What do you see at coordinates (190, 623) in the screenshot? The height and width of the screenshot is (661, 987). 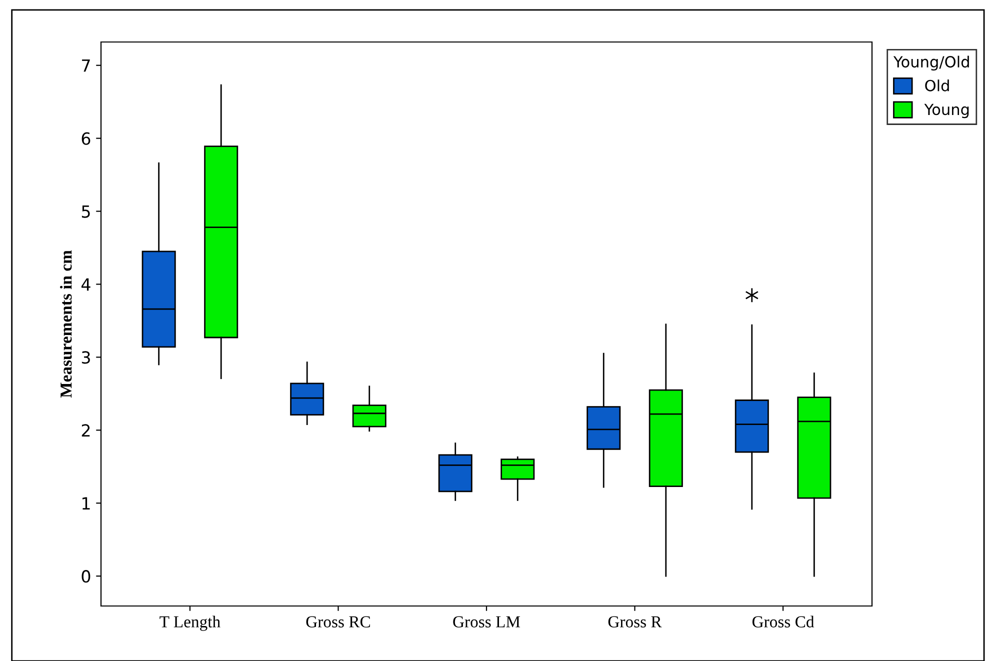 I see `x-tick-label: T Length` at bounding box center [190, 623].